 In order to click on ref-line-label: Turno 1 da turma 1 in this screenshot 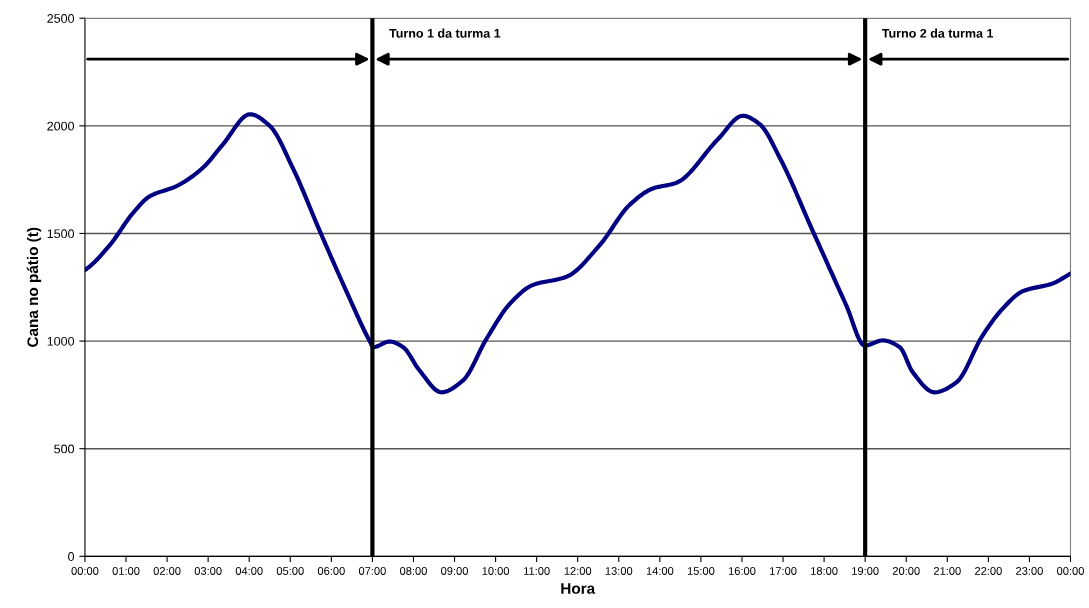, I will do `click(445, 33)`.